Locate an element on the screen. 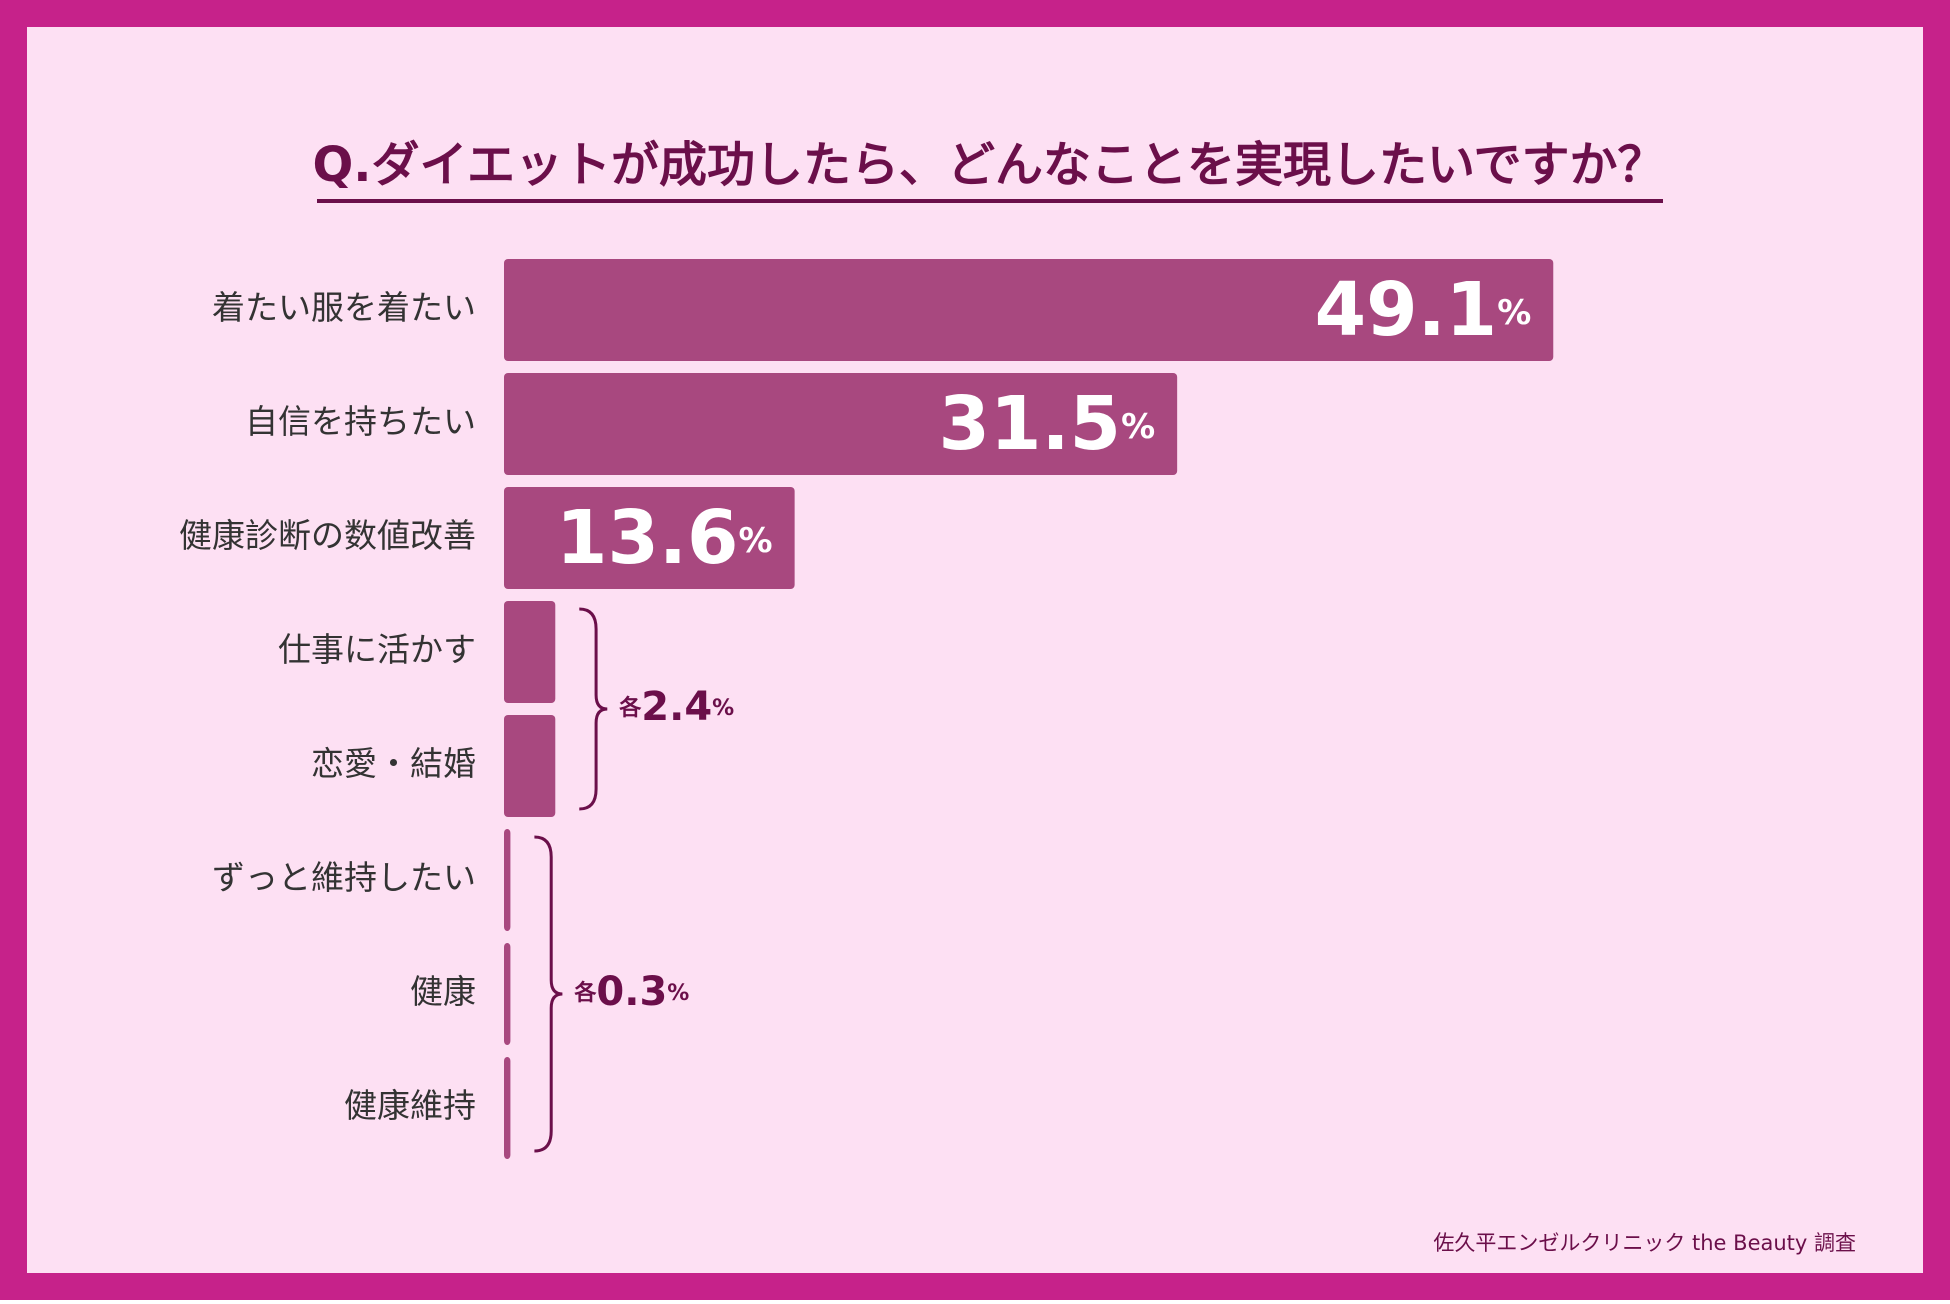 The image size is (1950, 1304). category-label: 自信を持ちたい is located at coordinates (360, 421).